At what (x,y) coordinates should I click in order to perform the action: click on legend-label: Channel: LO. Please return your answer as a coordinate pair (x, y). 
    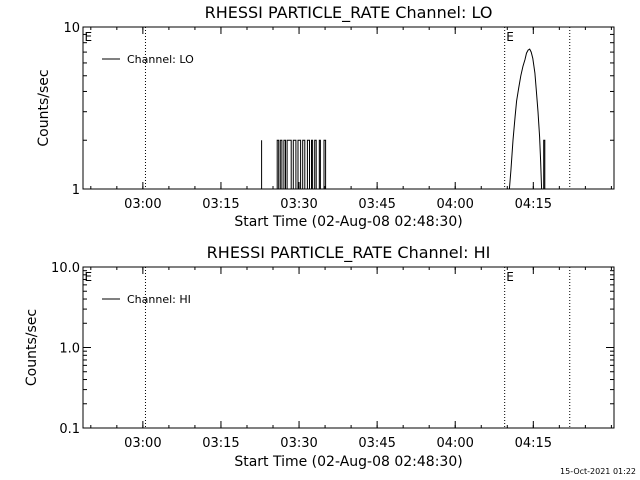
    Looking at the image, I should click on (160, 59).